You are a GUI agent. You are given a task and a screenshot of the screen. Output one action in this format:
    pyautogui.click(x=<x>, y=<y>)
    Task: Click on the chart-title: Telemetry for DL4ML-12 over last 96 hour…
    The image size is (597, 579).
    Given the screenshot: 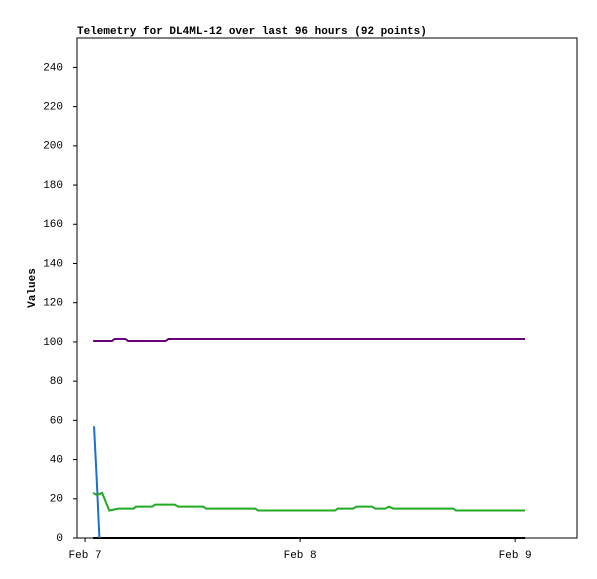 What is the action you would take?
    pyautogui.click(x=252, y=32)
    